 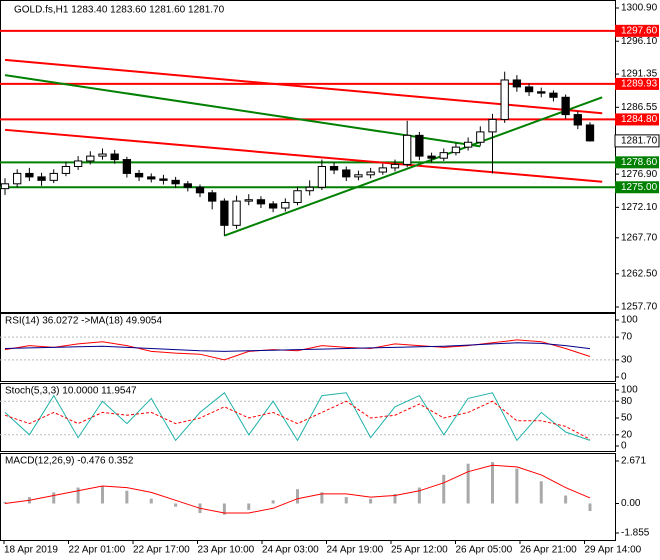 What do you see at coordinates (639, 107) in the screenshot?
I see `y-tick-label: 1286.55` at bounding box center [639, 107].